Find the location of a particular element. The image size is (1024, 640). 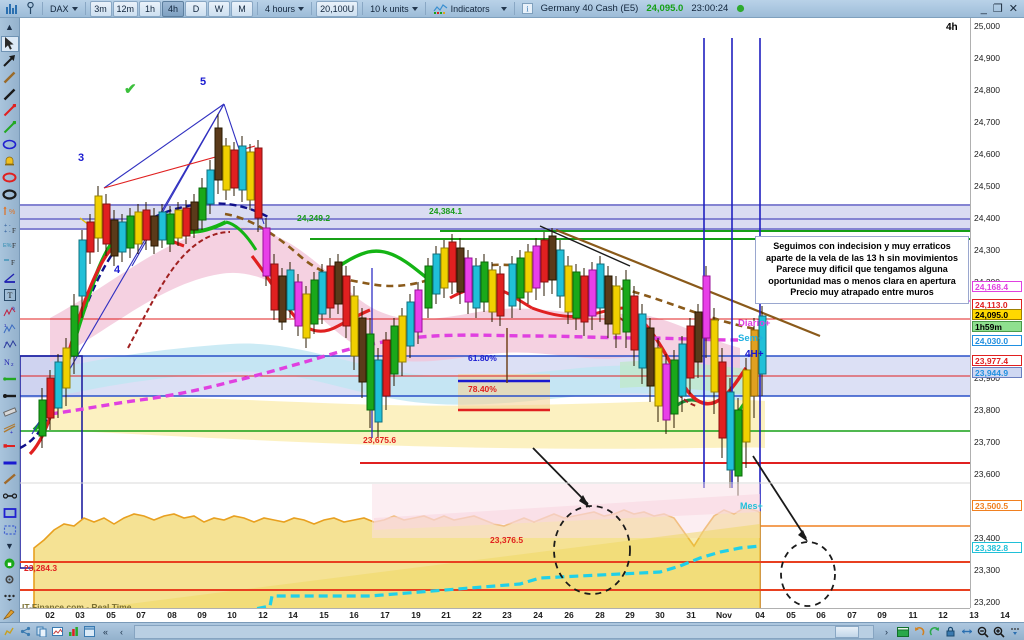

bottom-toolbar: « ‹ › is located at coordinates (512, 631).